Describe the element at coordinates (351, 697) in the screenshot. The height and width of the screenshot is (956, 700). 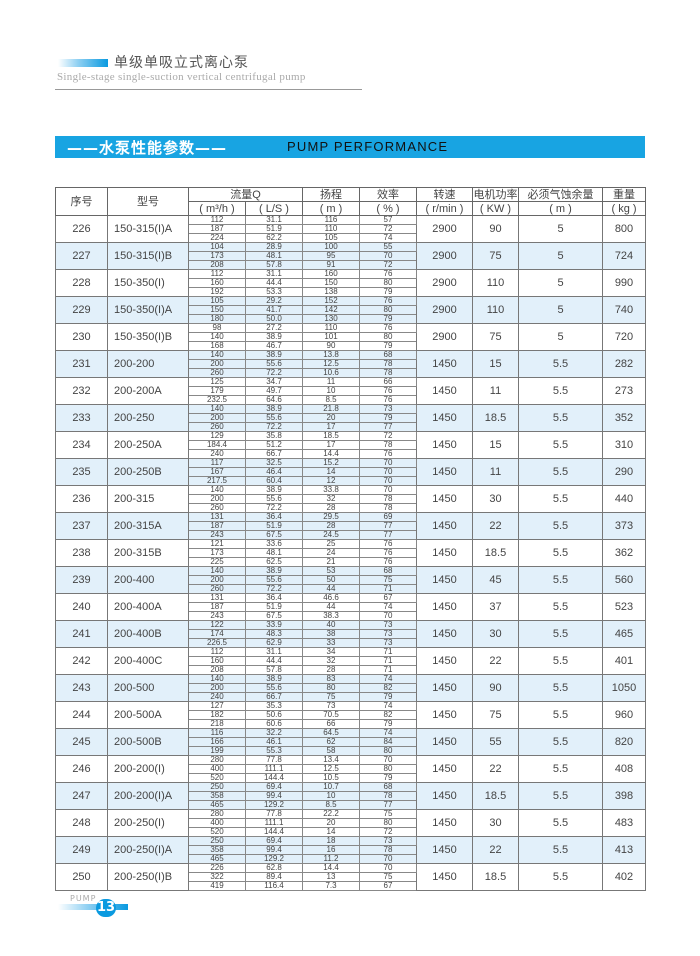
I see `table-row: 240 66.7 75 79` at that location.